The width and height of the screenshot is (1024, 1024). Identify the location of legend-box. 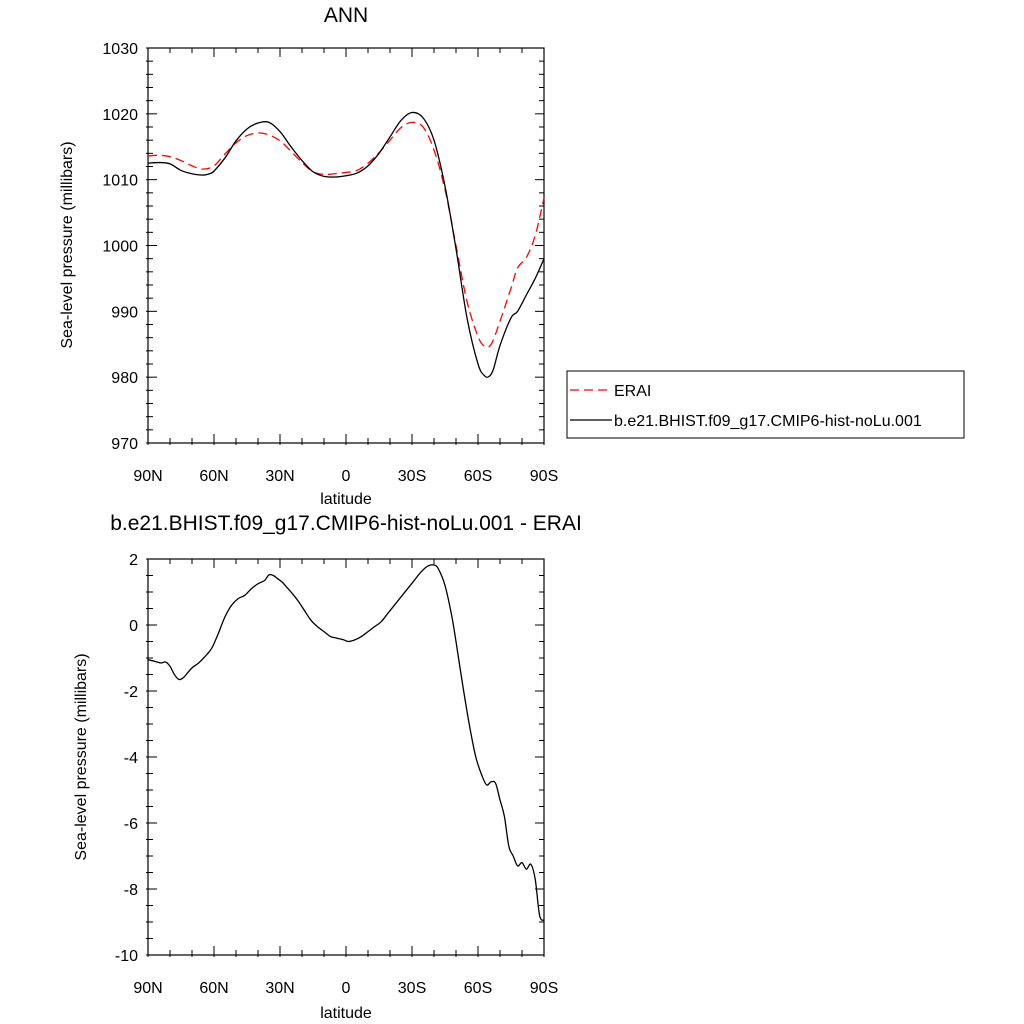
(765, 404).